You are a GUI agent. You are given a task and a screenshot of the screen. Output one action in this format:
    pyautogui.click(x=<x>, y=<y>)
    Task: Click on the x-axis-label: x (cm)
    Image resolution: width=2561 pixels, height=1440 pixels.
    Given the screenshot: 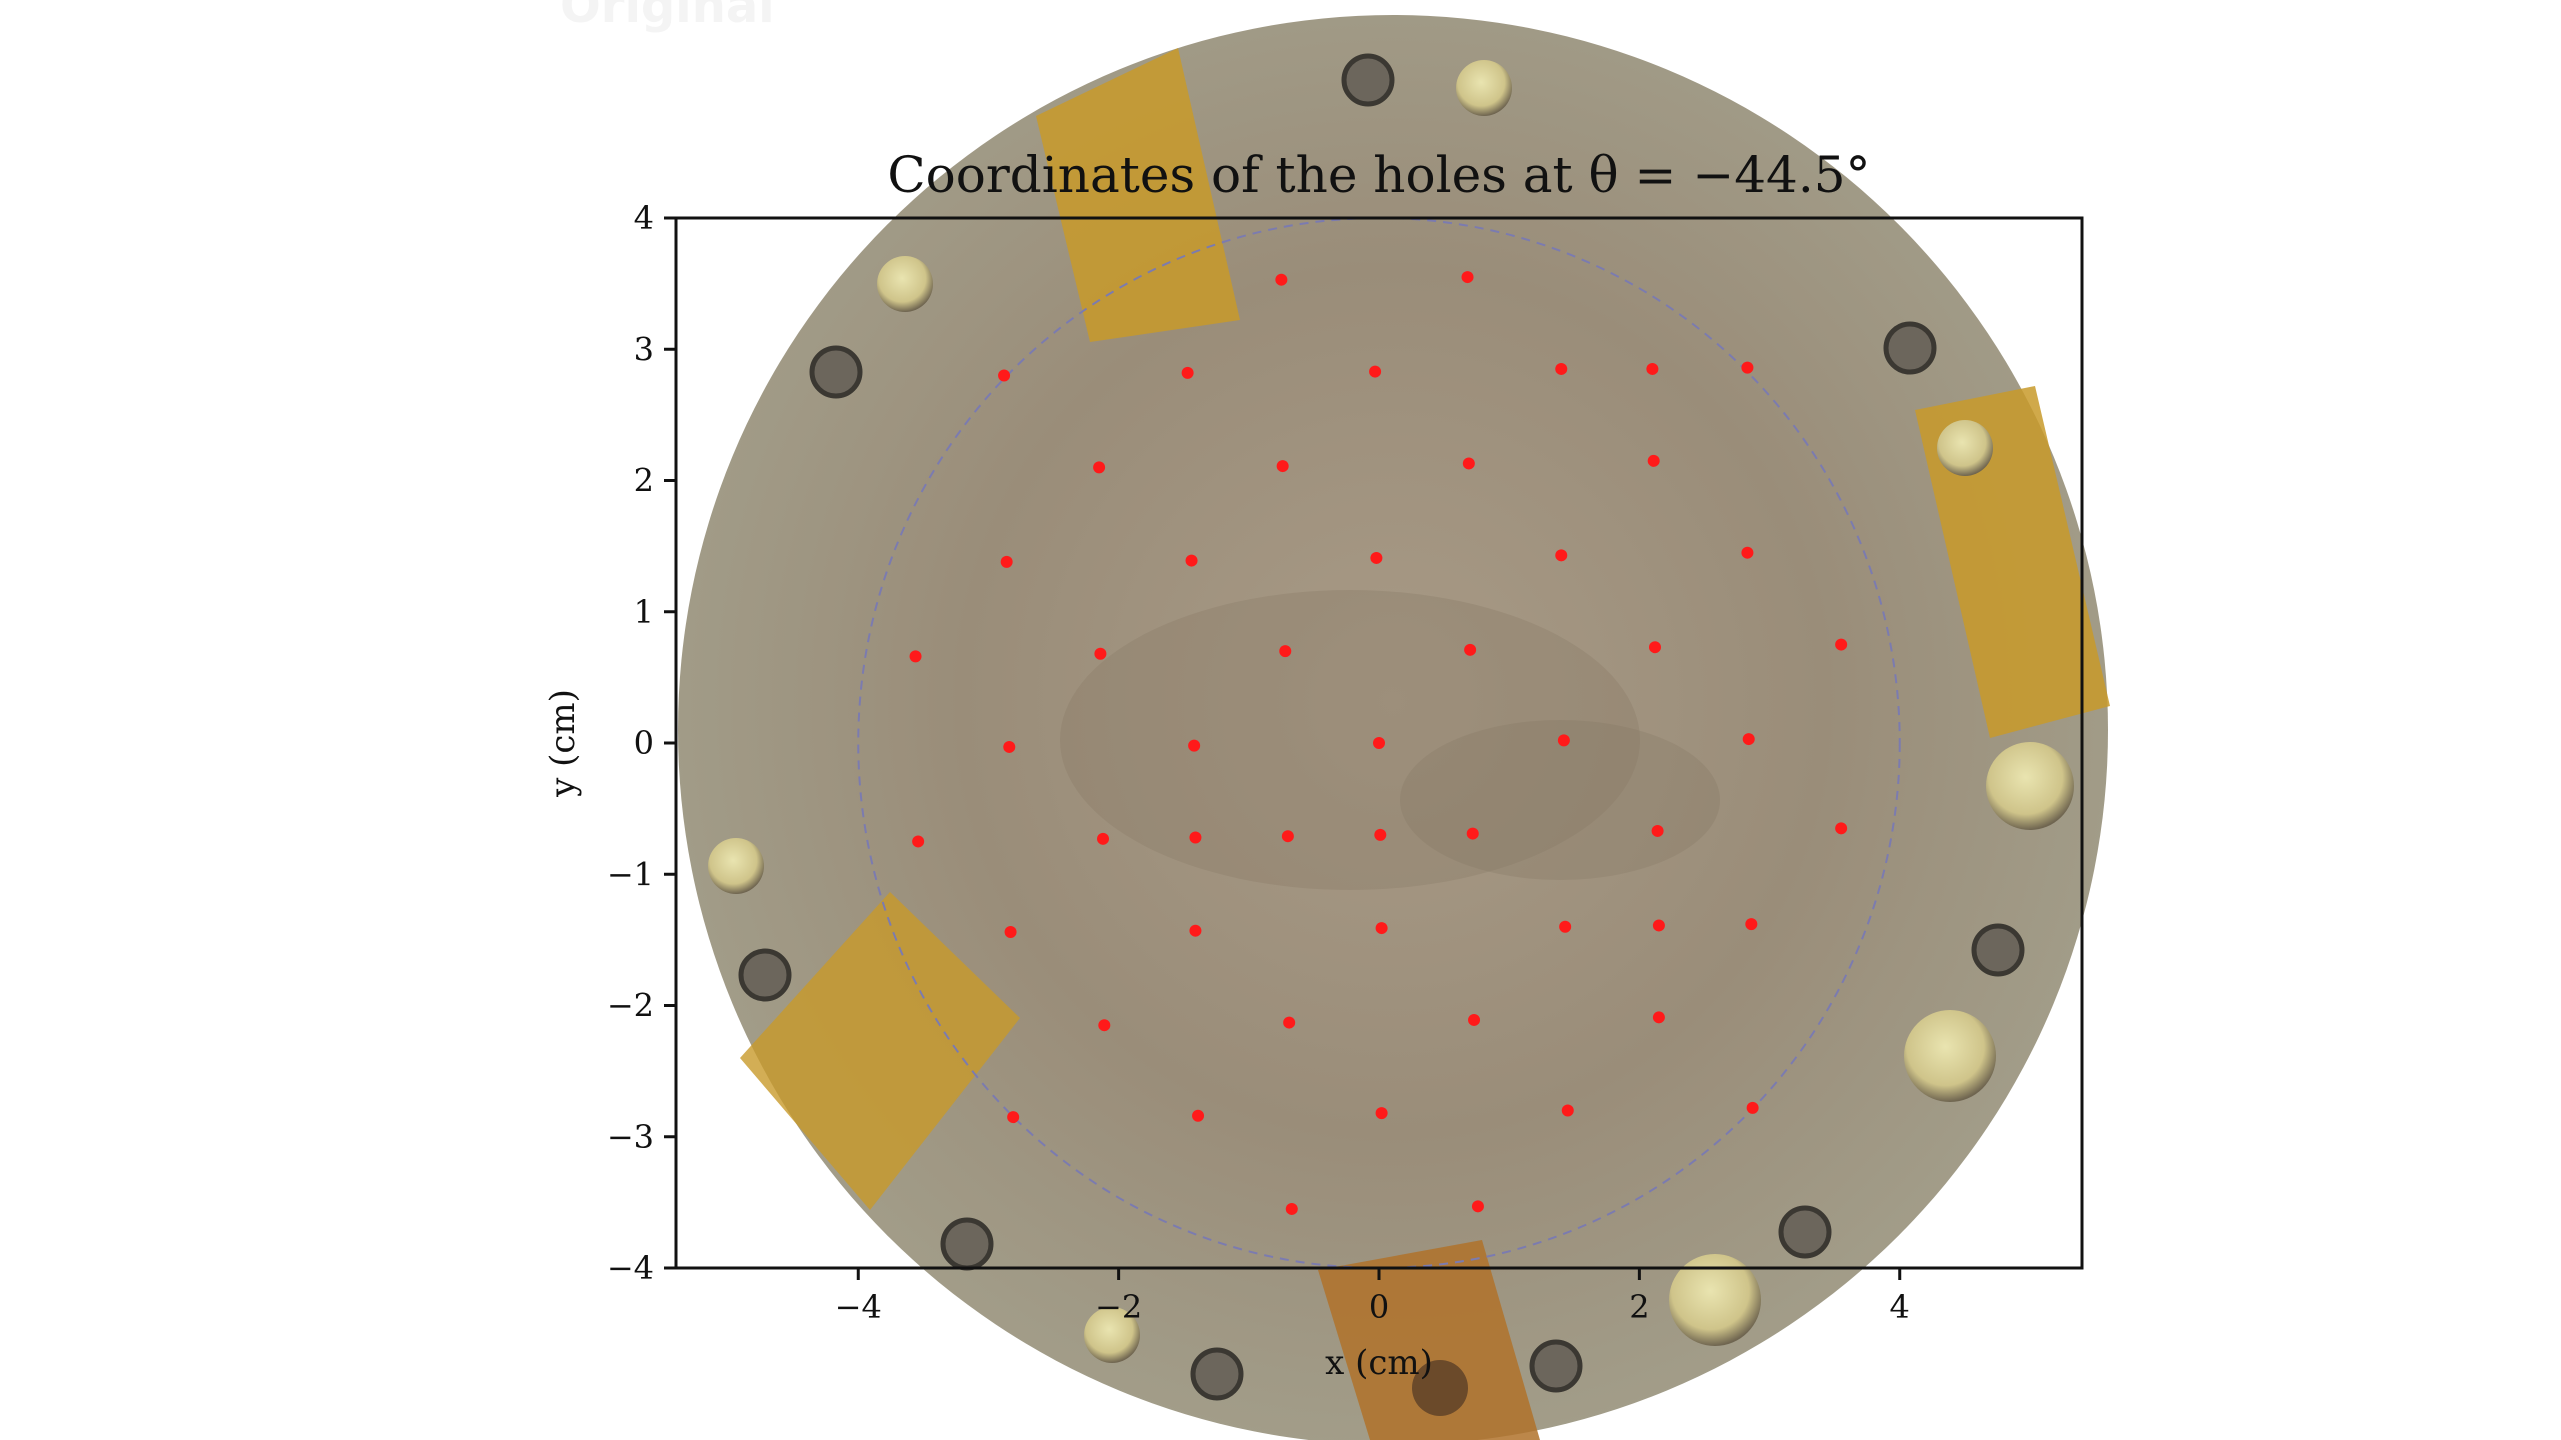 What is the action you would take?
    pyautogui.click(x=1379, y=1363)
    